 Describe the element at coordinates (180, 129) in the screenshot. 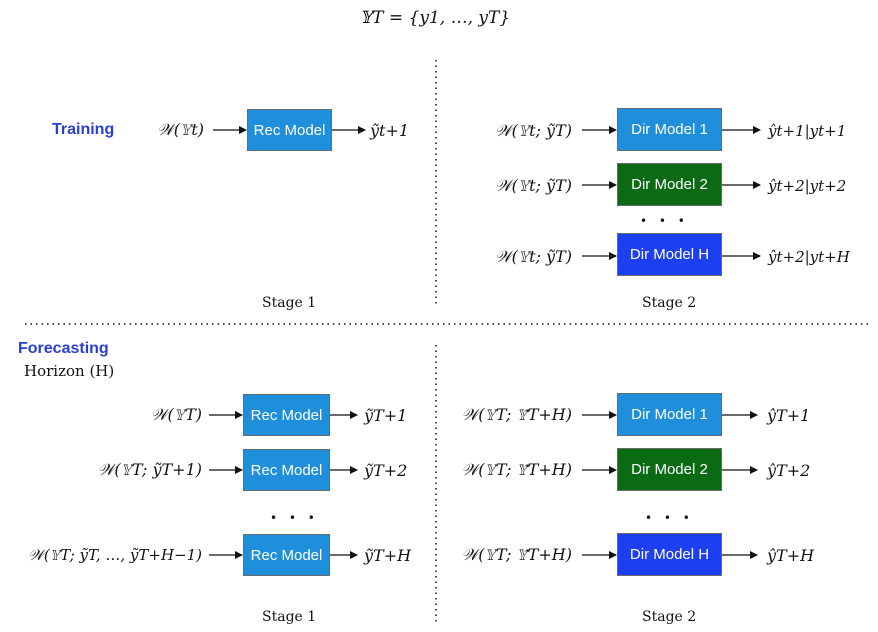

I see `train-s1-input: 𝒲(𝕐t)` at that location.